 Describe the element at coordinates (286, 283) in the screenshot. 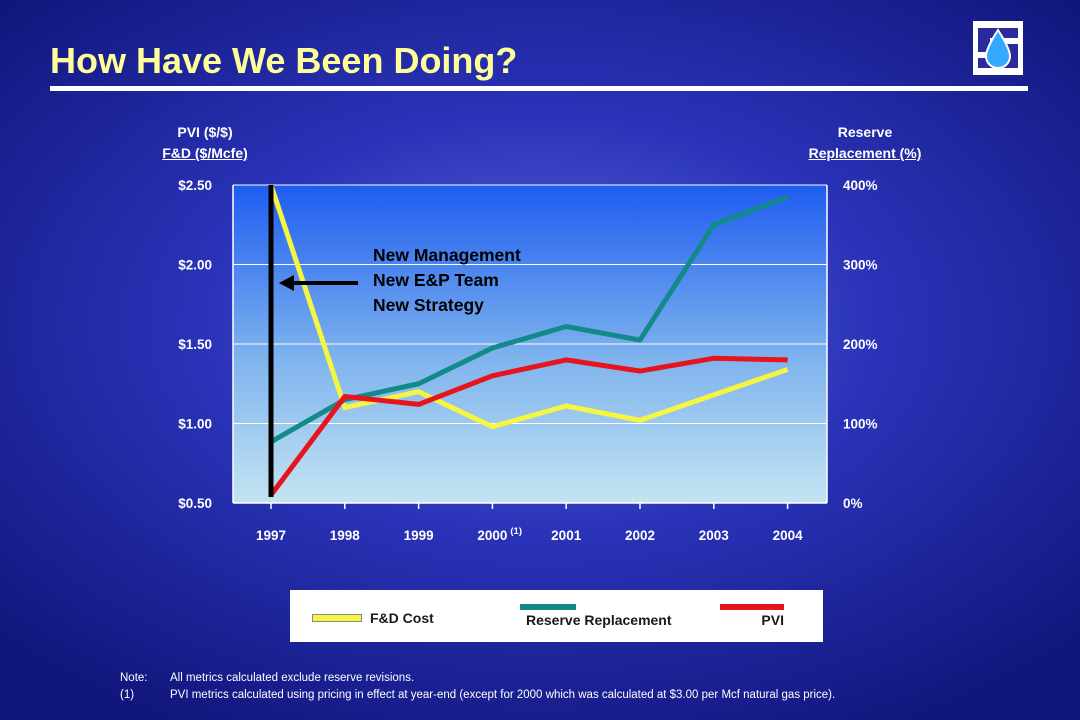

I see `annotation-arrow-head` at that location.